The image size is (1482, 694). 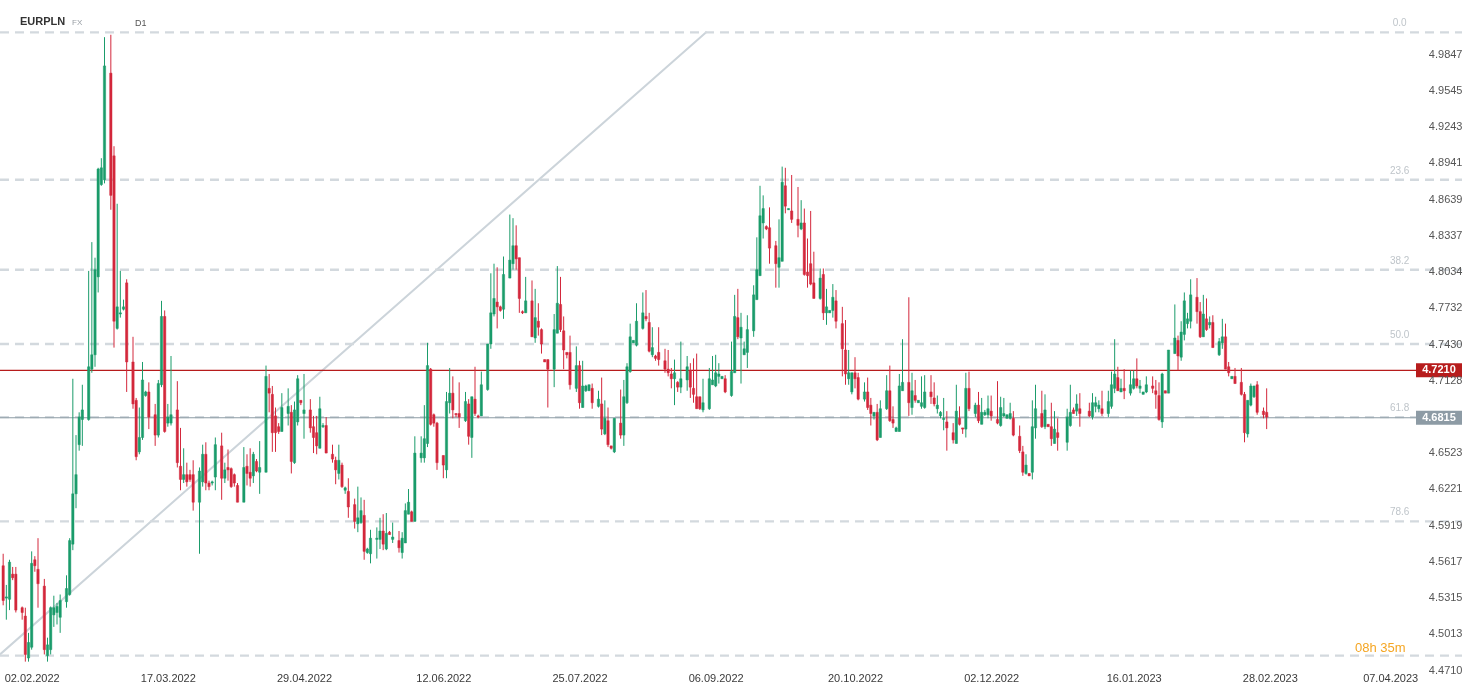 What do you see at coordinates (1445, 452) in the screenshot?
I see `y-tick-label: 4.6523` at bounding box center [1445, 452].